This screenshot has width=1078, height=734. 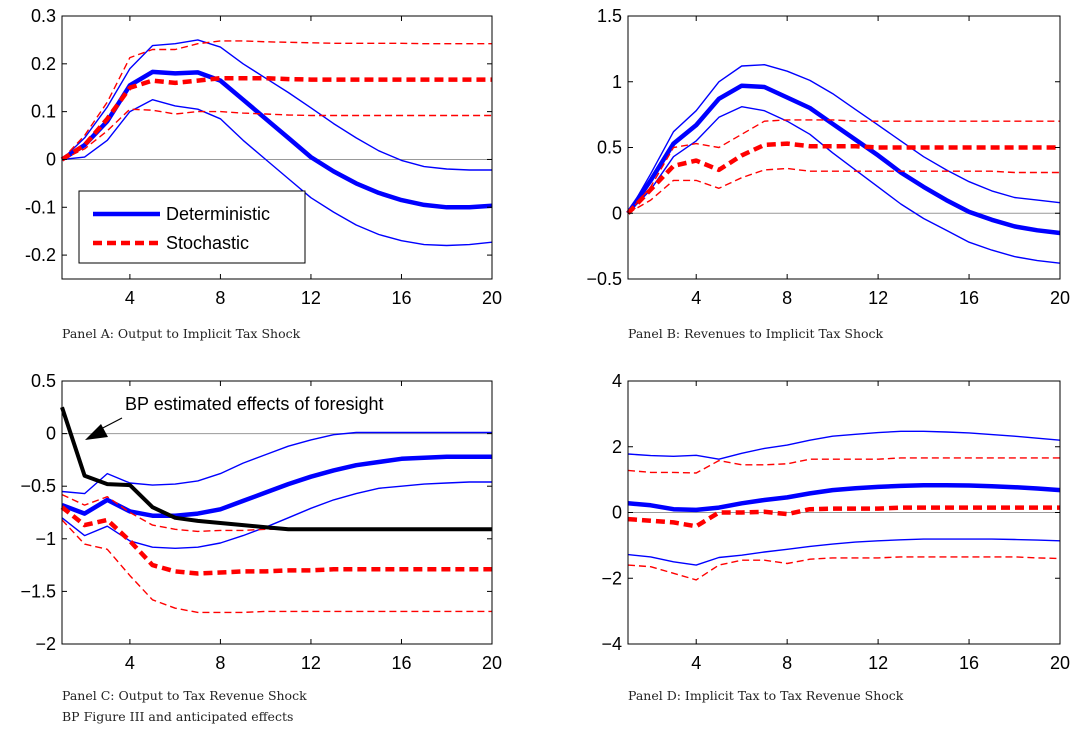 What do you see at coordinates (311, 663) in the screenshot?
I see `panel-c-xtick-label: 12` at bounding box center [311, 663].